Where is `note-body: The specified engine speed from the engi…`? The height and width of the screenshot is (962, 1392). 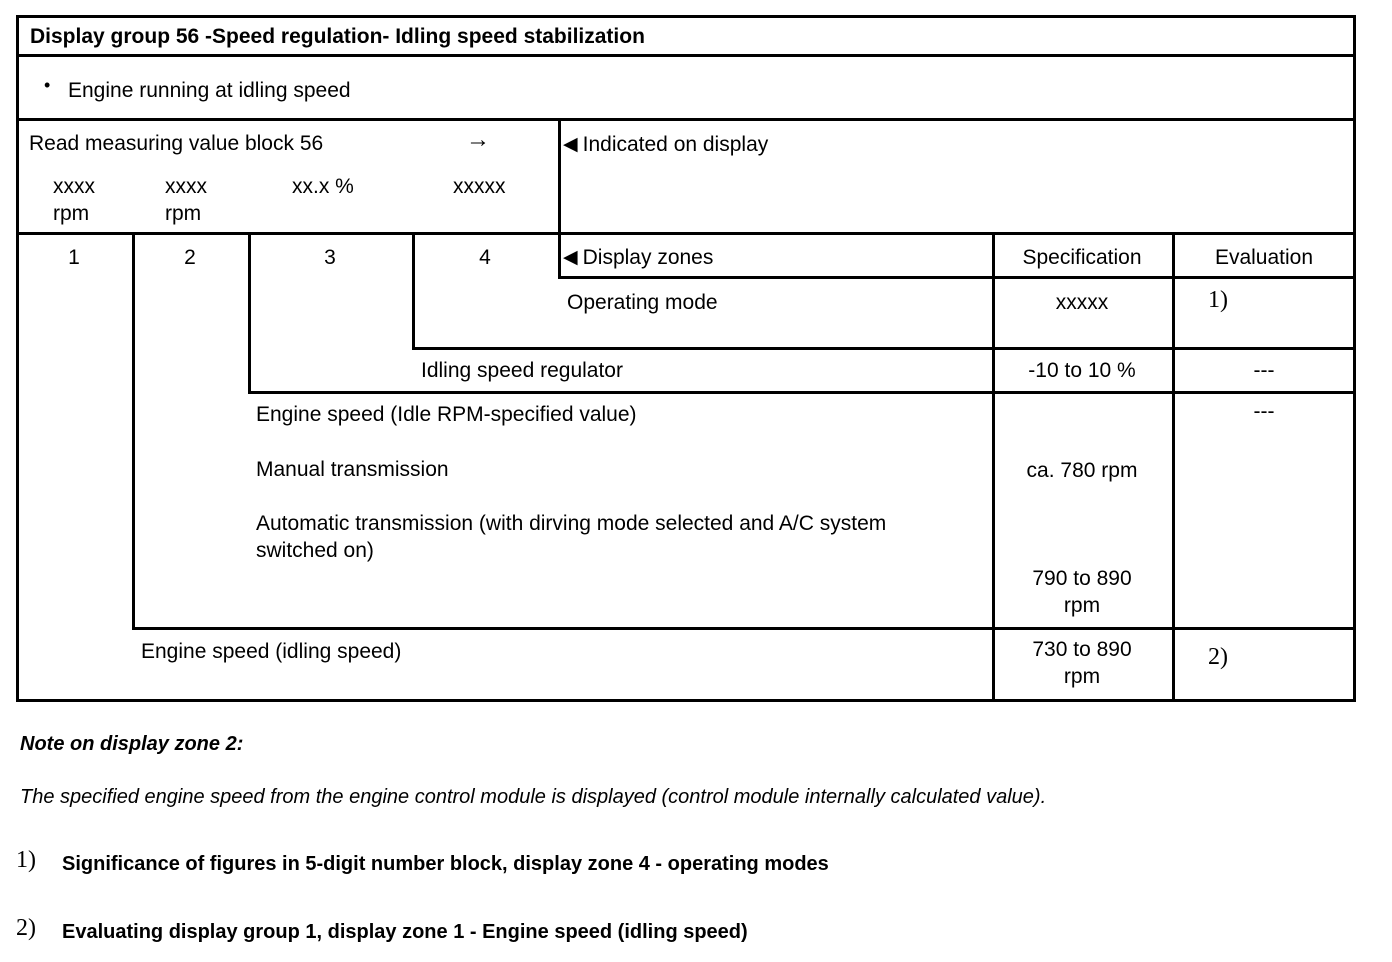 note-body: The specified engine speed from the engi… is located at coordinates (533, 797).